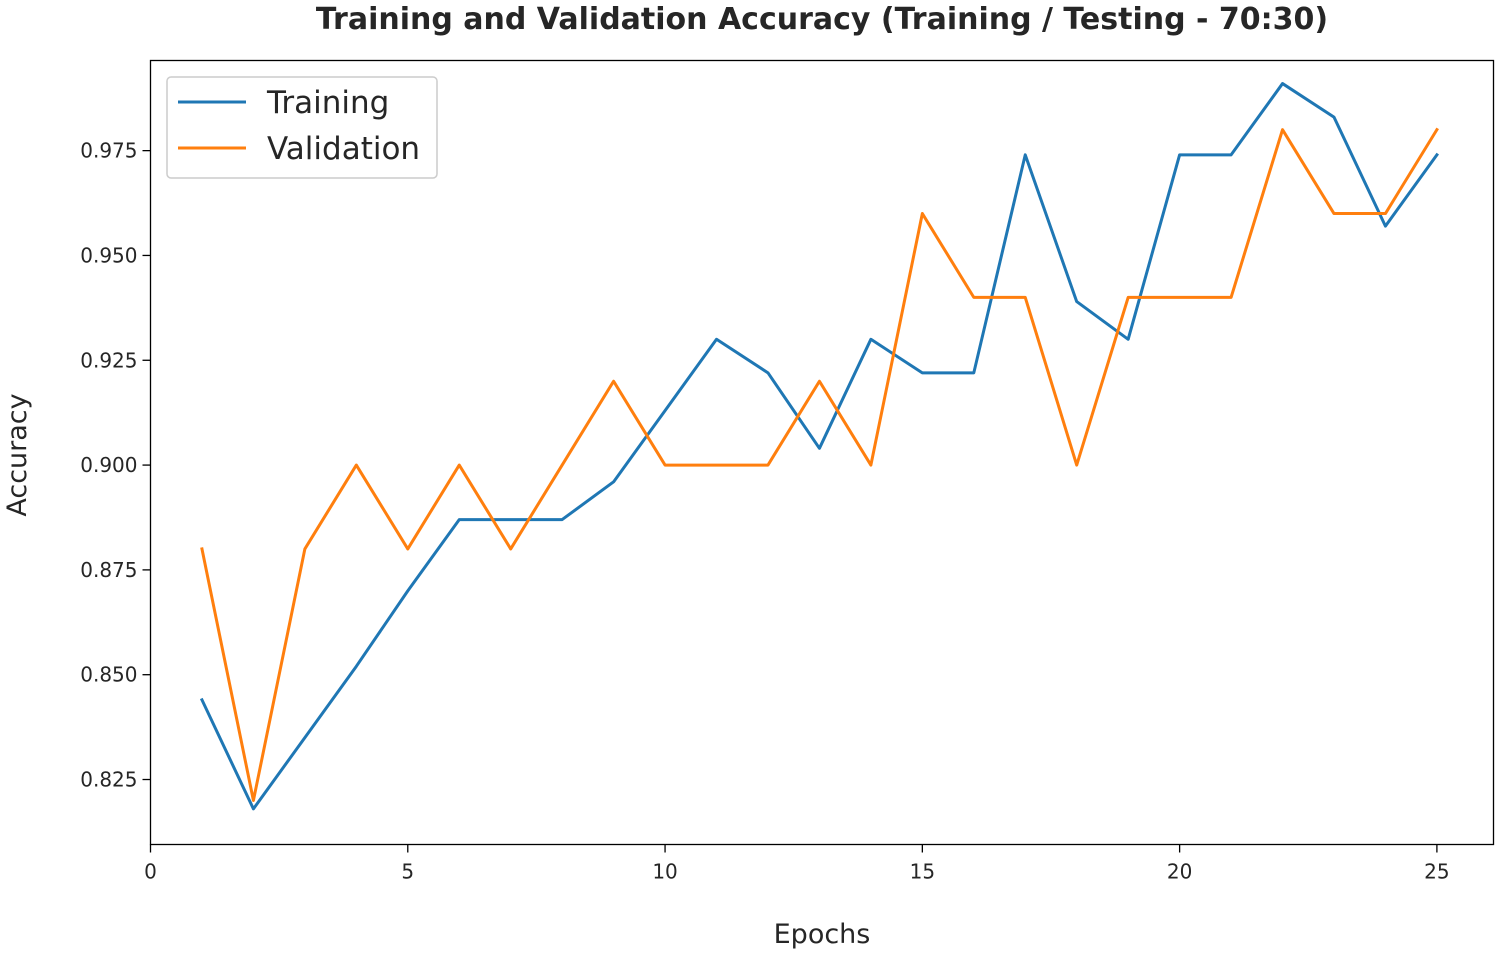 The height and width of the screenshot is (953, 1500). Describe the element at coordinates (327, 103) in the screenshot. I see `legend-label-training: Training` at that location.